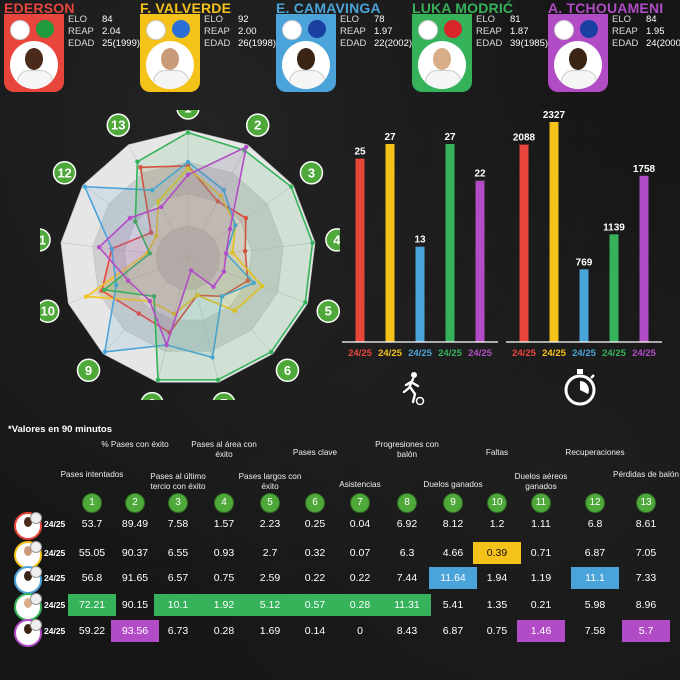 Image resolution: width=680 pixels, height=680 pixels. I want to click on stat-row: REAP 2.00, so click(238, 32).